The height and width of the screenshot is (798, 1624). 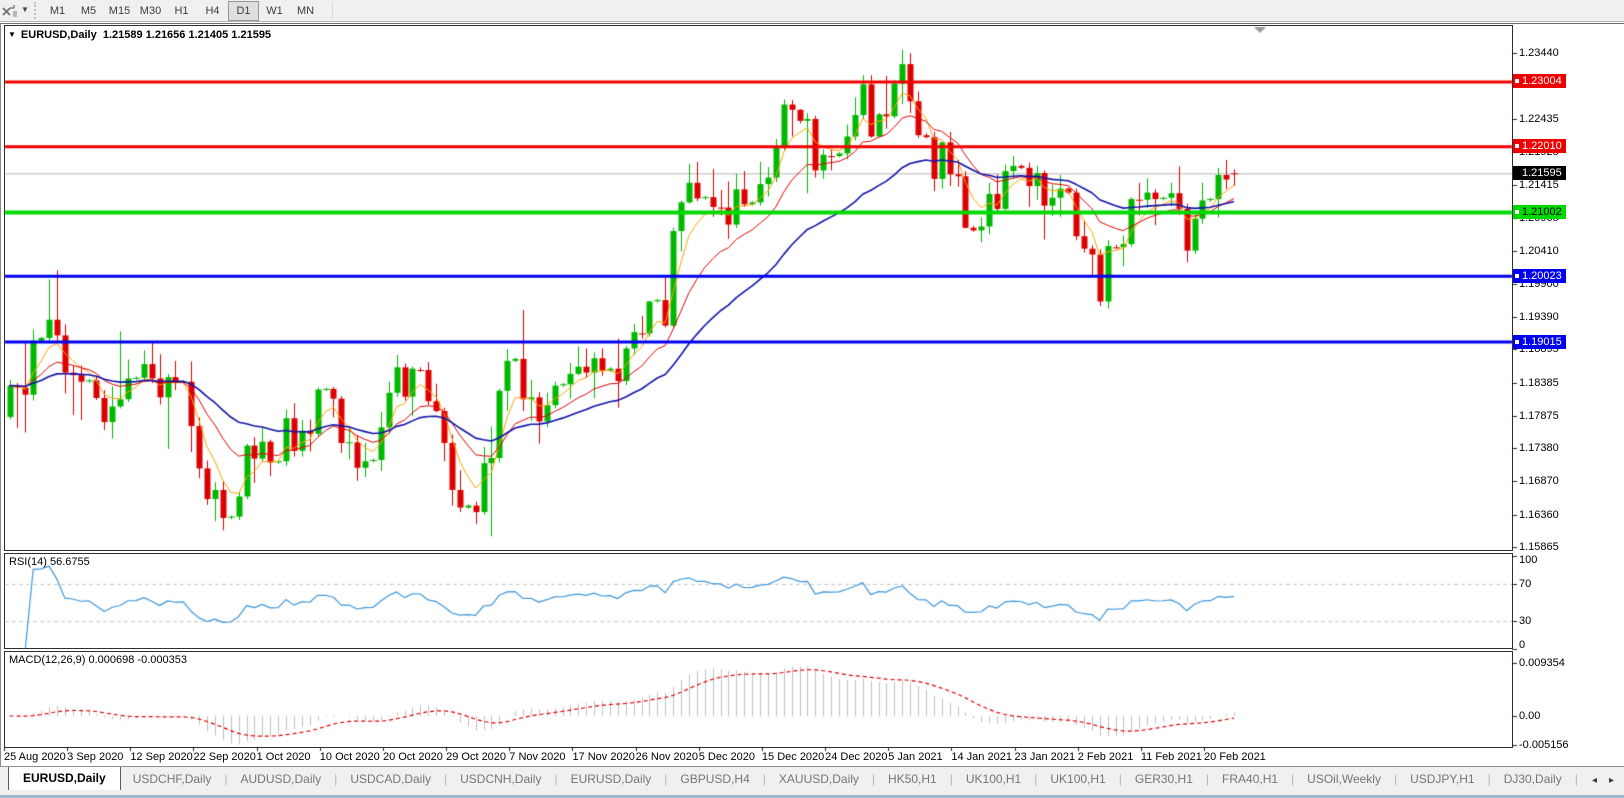 I want to click on date-label: 12 Sep 2020, so click(x=161, y=757).